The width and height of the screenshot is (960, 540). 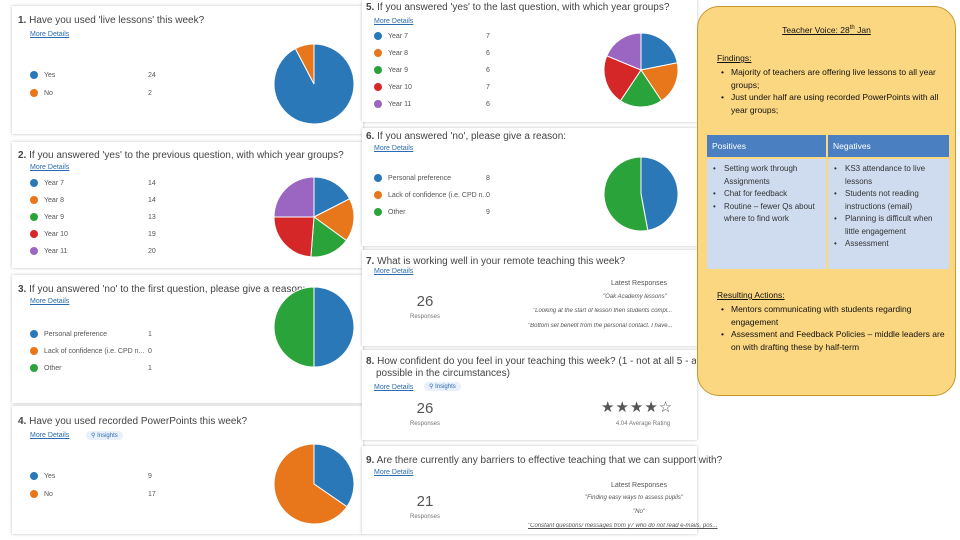 What do you see at coordinates (529, 395) in the screenshot?
I see `q8-panel` at bounding box center [529, 395].